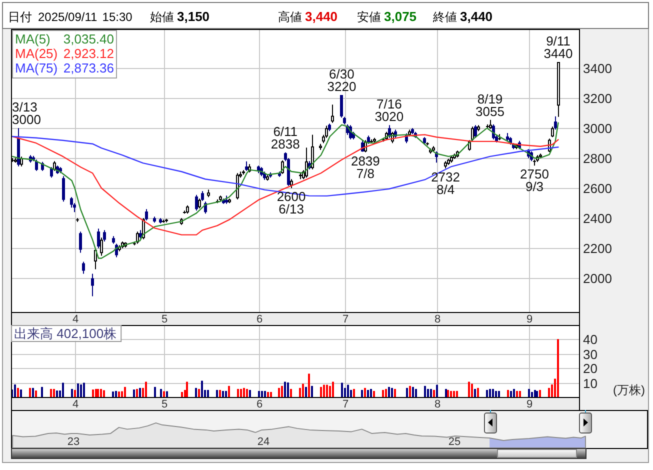 This screenshot has width=653, height=470. Describe the element at coordinates (341, 80) in the screenshot. I see `annotation: 6/30 3220` at that location.